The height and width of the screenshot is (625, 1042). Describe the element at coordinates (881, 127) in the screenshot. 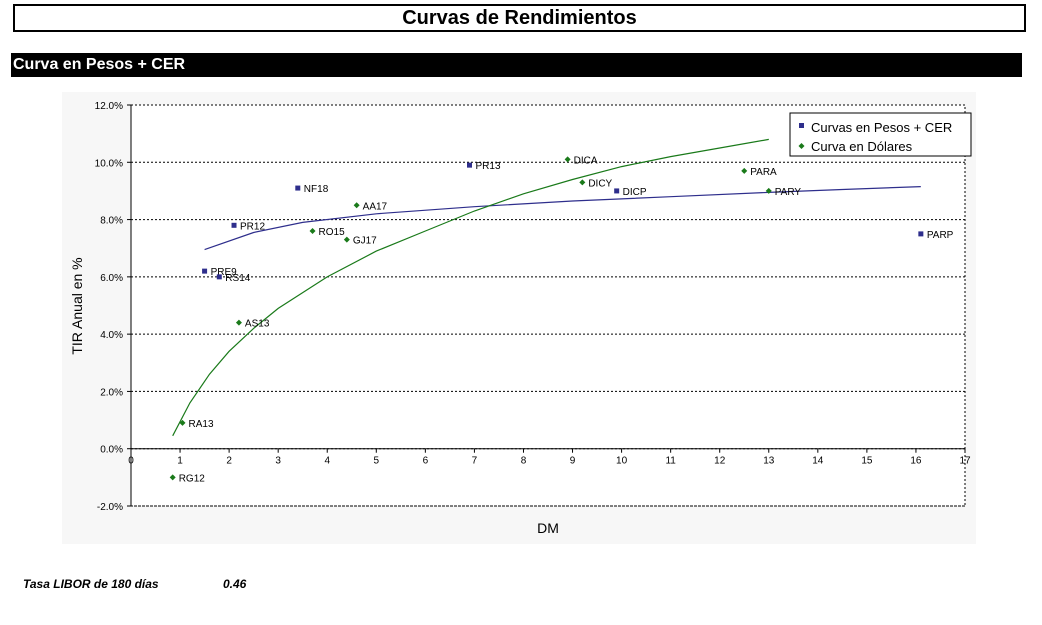

I see `legend-label-pesos: Curvas en Pesos + CER` at that location.